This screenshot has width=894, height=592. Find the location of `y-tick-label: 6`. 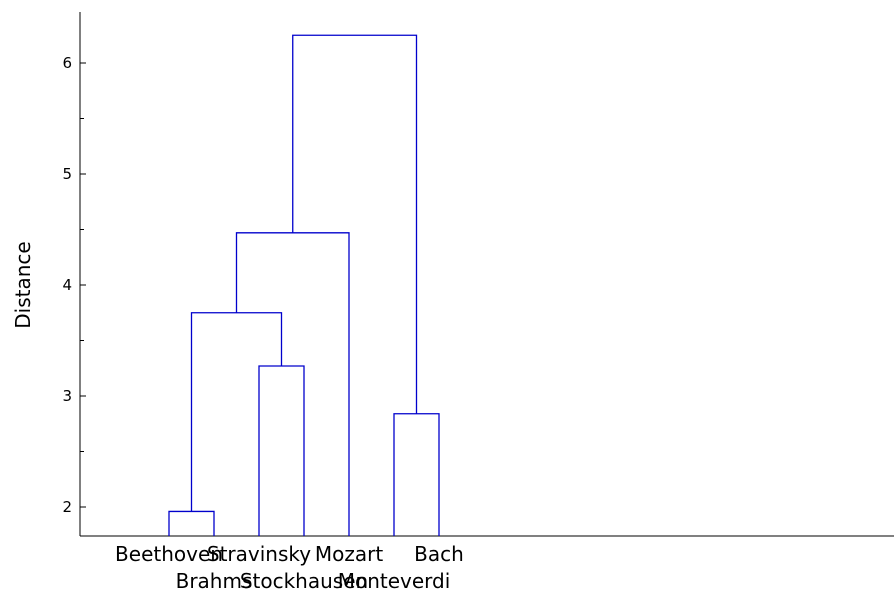

y-tick-label: 6 is located at coordinates (67, 63).